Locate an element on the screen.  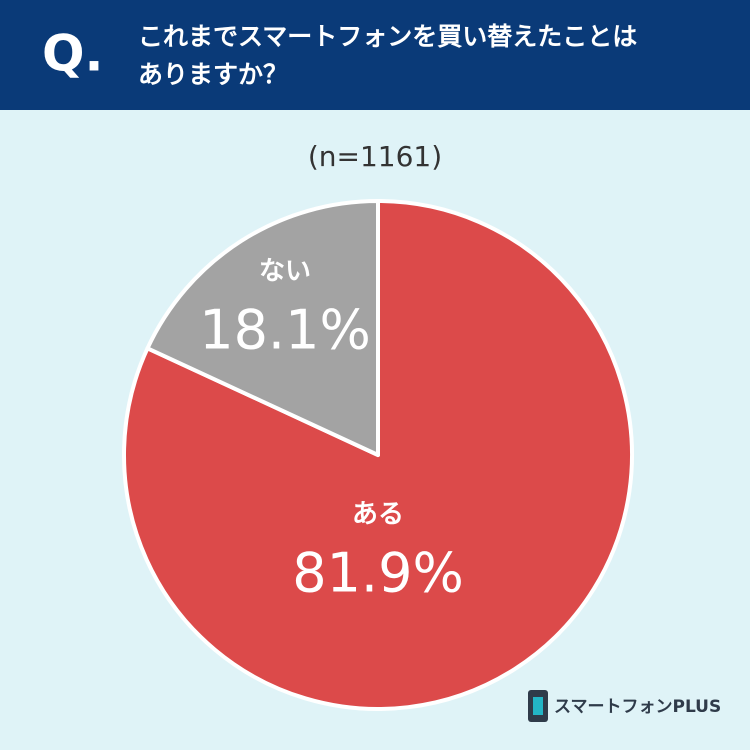
subtitle: (n=1161) is located at coordinates (375, 156).